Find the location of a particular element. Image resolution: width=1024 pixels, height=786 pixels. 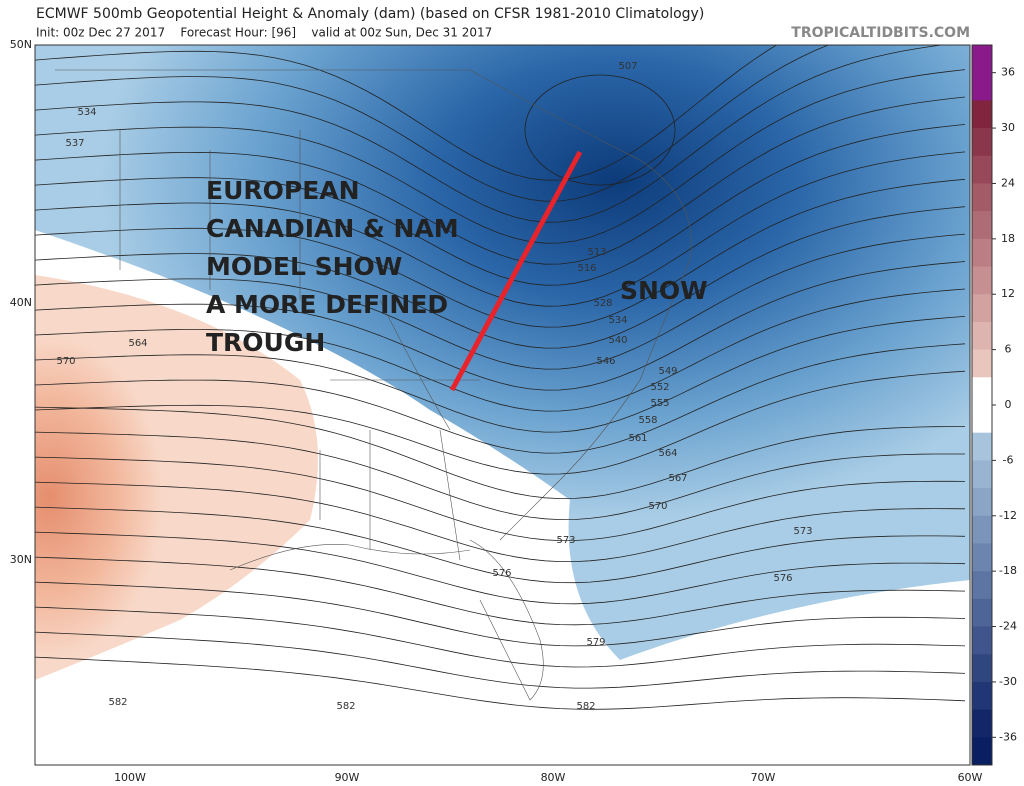

colorbar-label: 36 is located at coordinates (1008, 72).